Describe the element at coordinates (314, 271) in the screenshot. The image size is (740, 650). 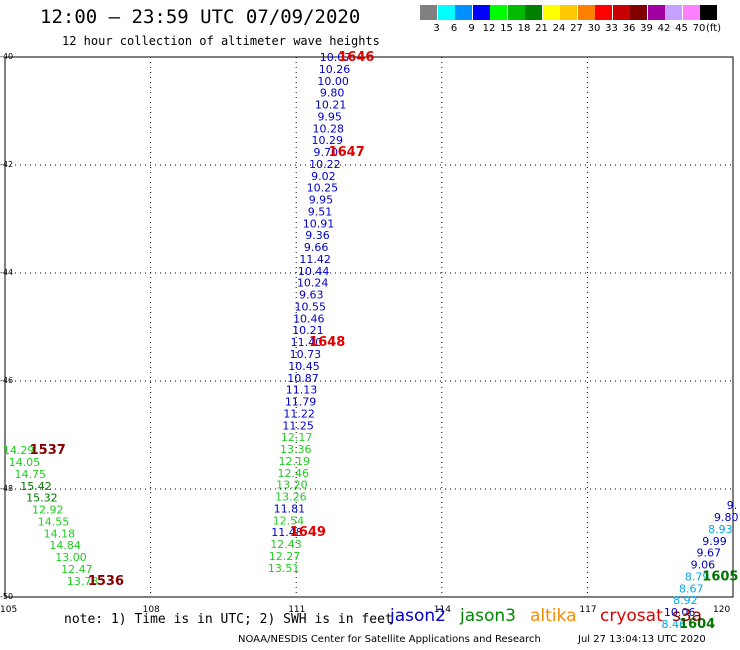
I see `wave-height-value: 10.44` at that location.